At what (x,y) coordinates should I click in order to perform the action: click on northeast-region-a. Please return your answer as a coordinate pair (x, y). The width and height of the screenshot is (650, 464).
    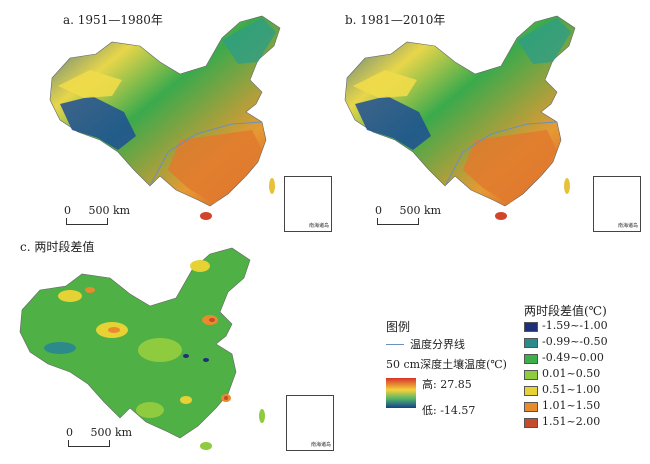
    Looking at the image, I should click on (249, 41).